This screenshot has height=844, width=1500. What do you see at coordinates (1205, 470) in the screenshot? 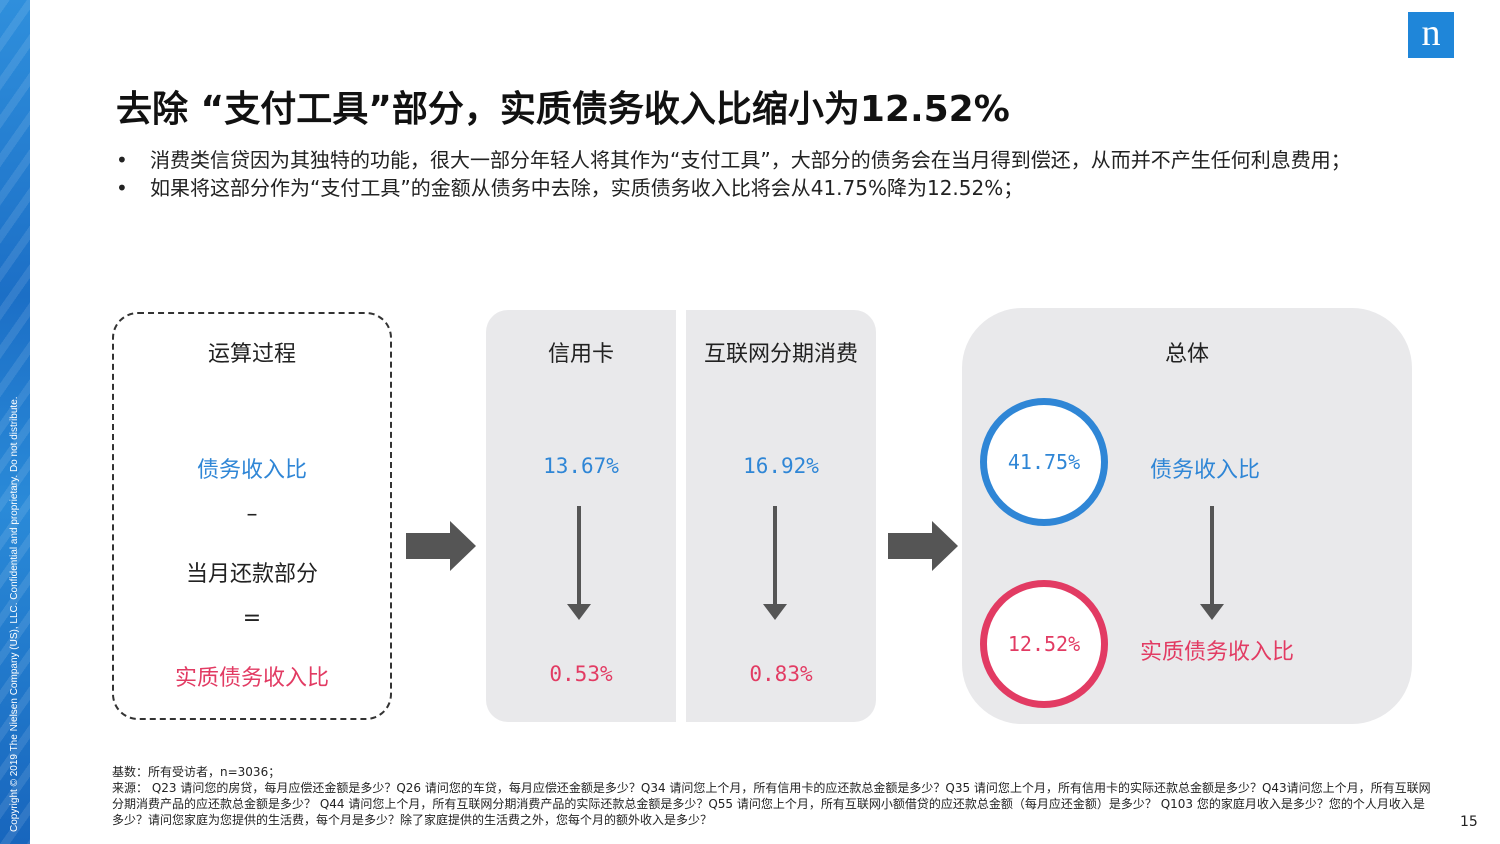
I see `total-debt-ratio-label: 债务收入比` at bounding box center [1205, 470].